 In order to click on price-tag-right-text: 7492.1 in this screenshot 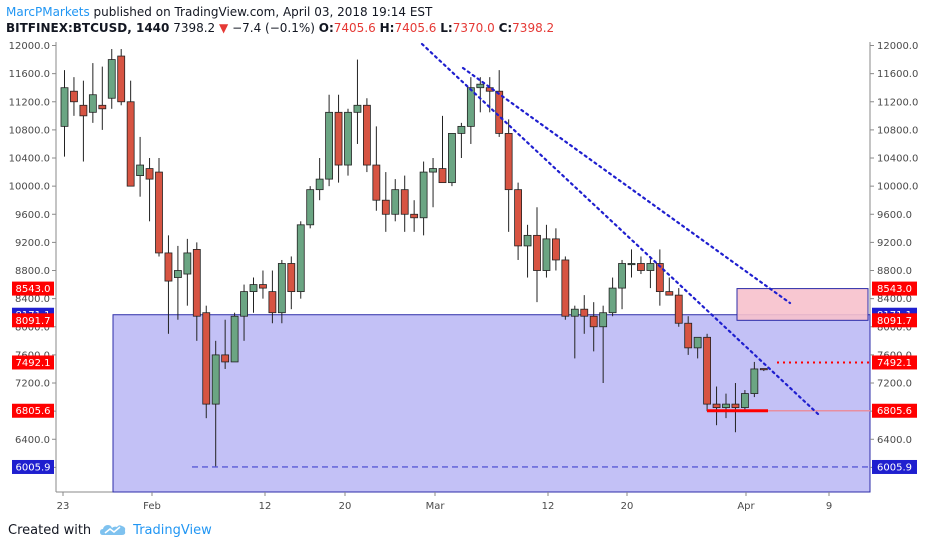, I will do `click(894, 363)`.